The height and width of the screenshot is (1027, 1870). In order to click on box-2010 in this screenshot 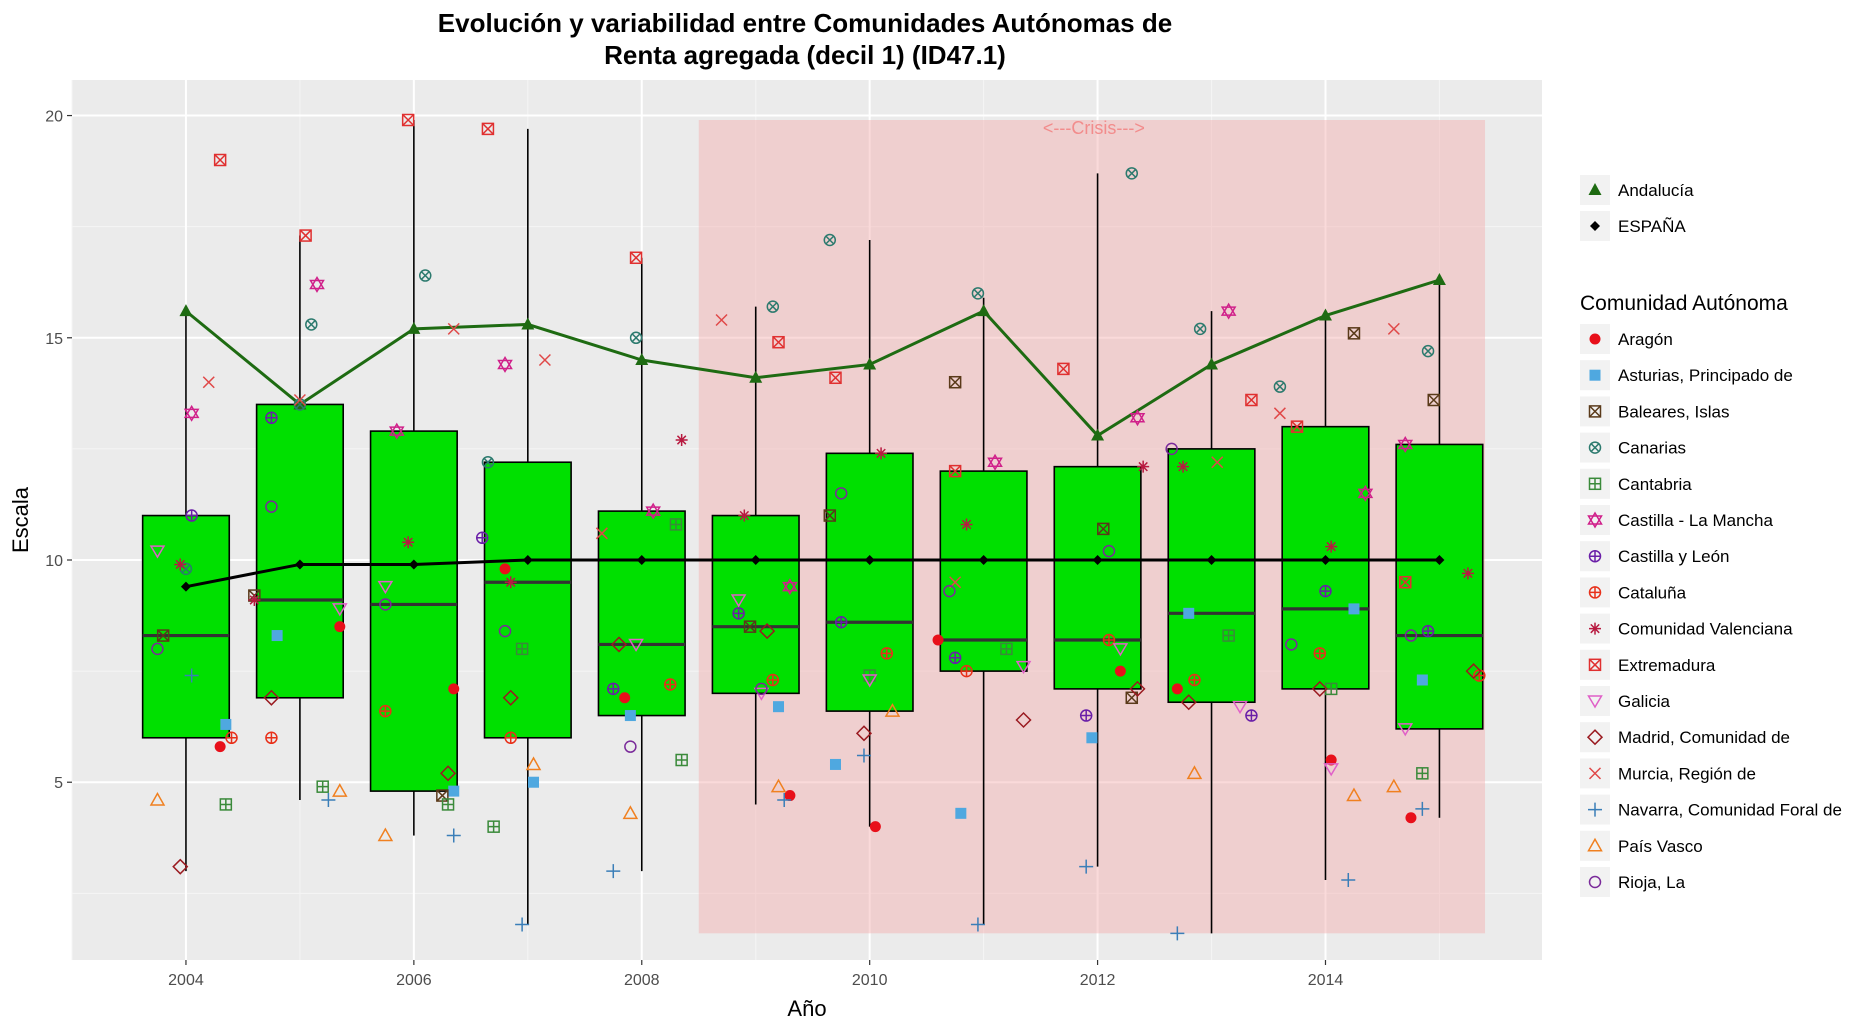, I will do `click(869, 533)`.